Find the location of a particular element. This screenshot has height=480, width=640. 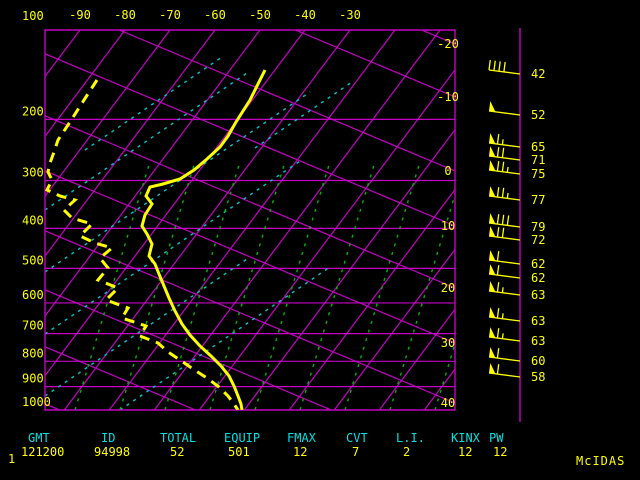

status-value-pw: 12 is located at coordinates (500, 452).